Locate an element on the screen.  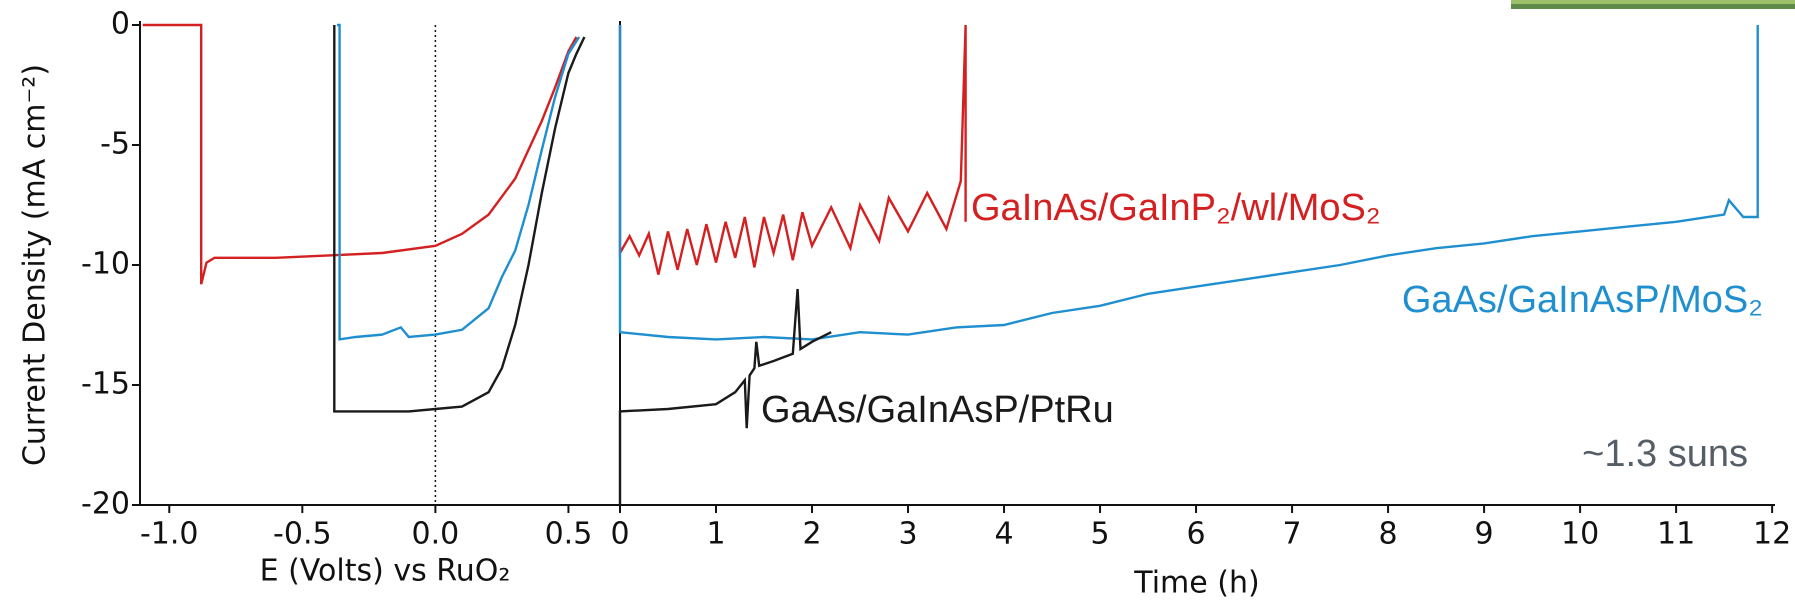
annotation: ~1.3 suns is located at coordinates (1665, 454).